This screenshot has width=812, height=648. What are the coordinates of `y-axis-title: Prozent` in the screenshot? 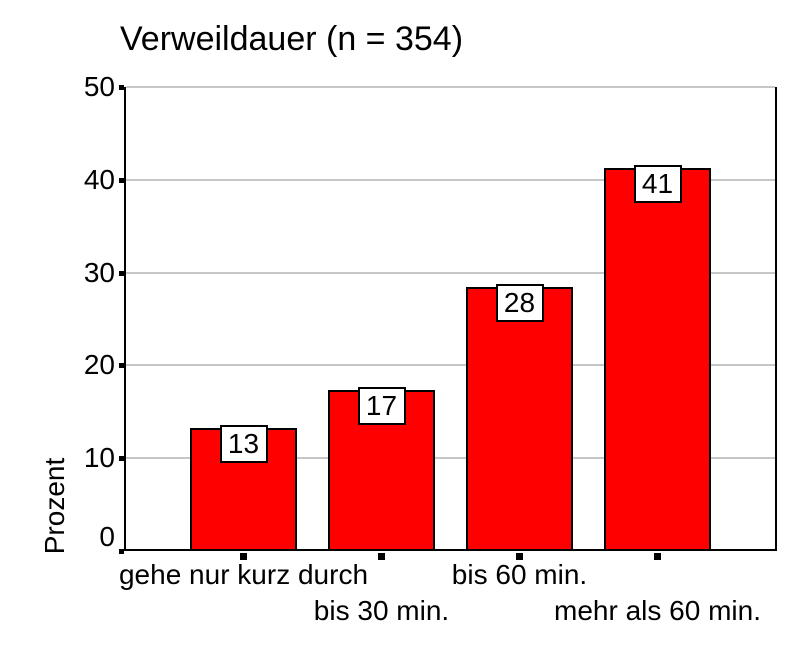 It's located at (54, 506).